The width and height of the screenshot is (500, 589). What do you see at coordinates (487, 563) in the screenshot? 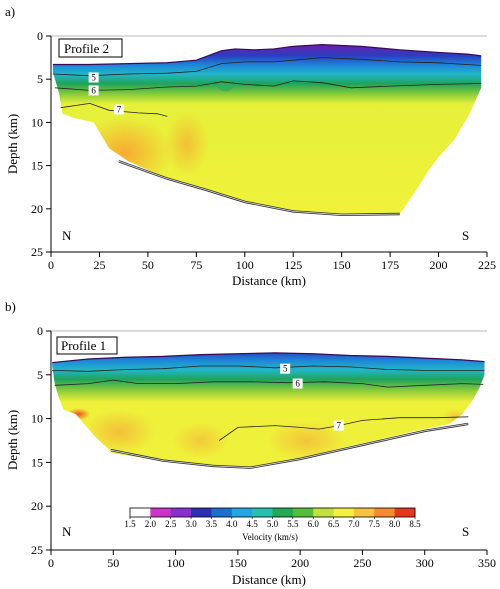
I see `x-tick-label: 350` at bounding box center [487, 563].